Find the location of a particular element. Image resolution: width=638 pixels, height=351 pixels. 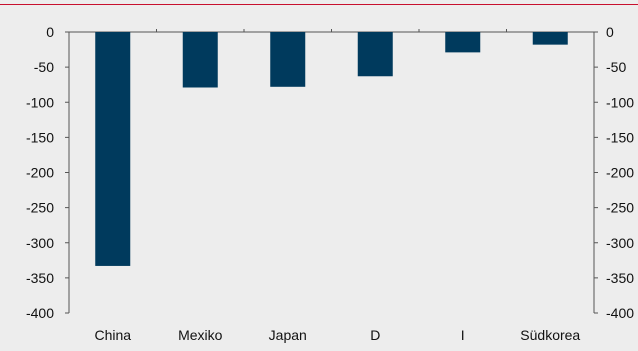

category-label: Südkorea is located at coordinates (550, 335).